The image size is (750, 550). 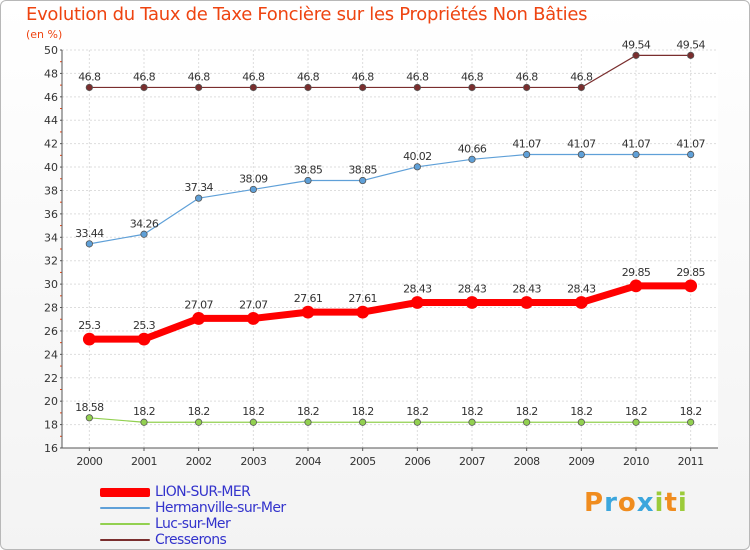 What do you see at coordinates (611, 503) in the screenshot?
I see `logo-letter: r` at bounding box center [611, 503].